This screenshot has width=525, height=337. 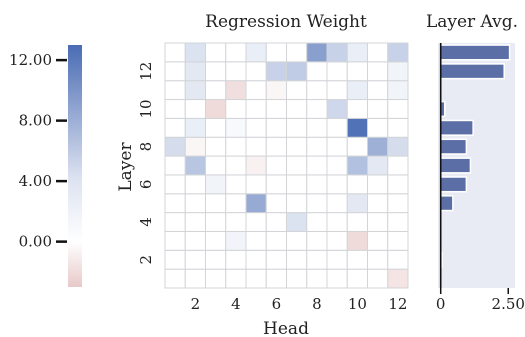 I want to click on layer-avg-x-ticks: 0 2.50, so click(x=480, y=300).